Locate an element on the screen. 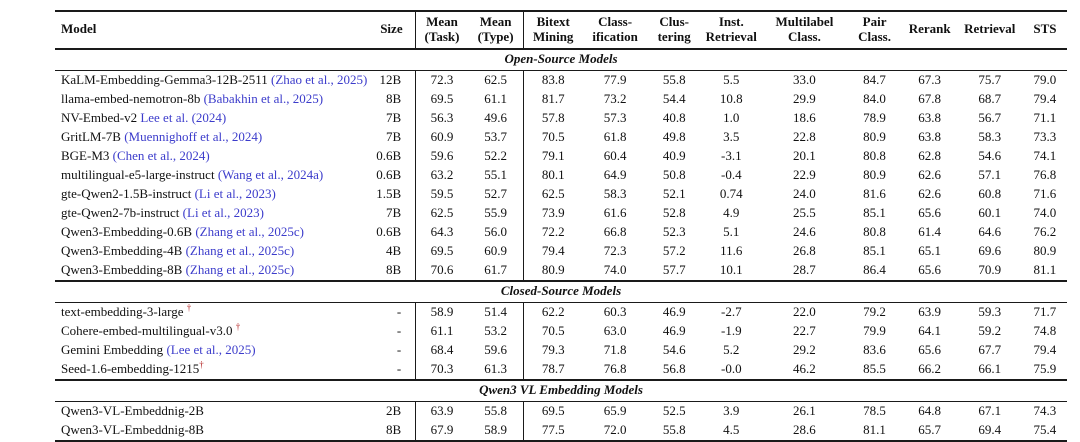 Image resolution: width=1080 pixels, height=442 pixels. score-cell-bitext-mining: 83.8 is located at coordinates (553, 80).